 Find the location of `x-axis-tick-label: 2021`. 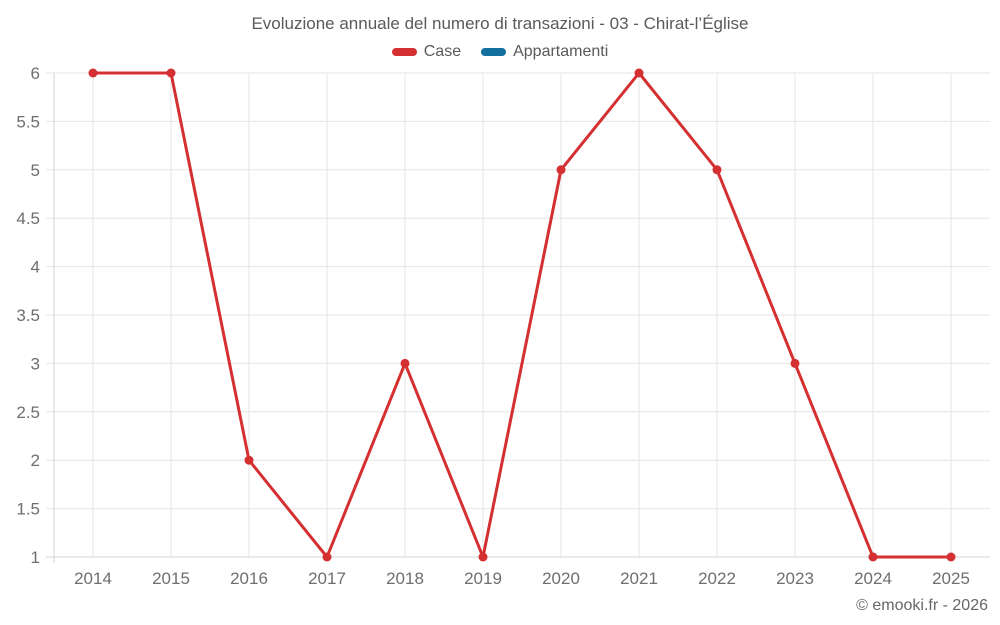

x-axis-tick-label: 2021 is located at coordinates (639, 578).